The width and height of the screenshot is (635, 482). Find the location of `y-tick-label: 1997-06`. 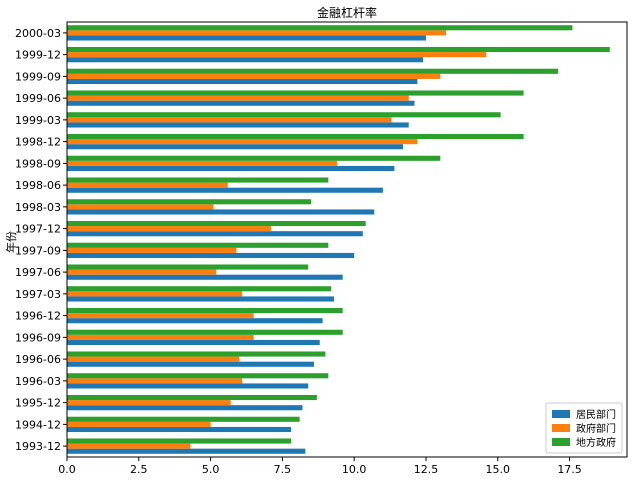

y-tick-label: 1997-06 is located at coordinates (38, 272).